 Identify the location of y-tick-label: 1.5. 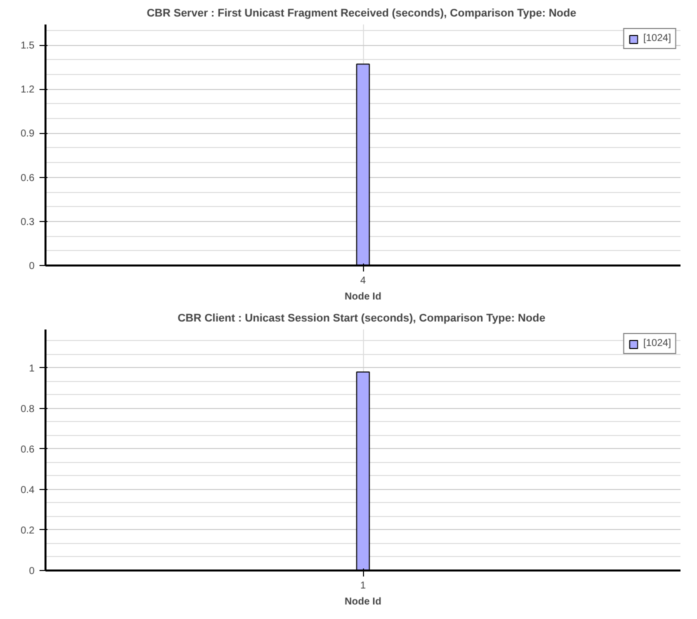
(27, 46).